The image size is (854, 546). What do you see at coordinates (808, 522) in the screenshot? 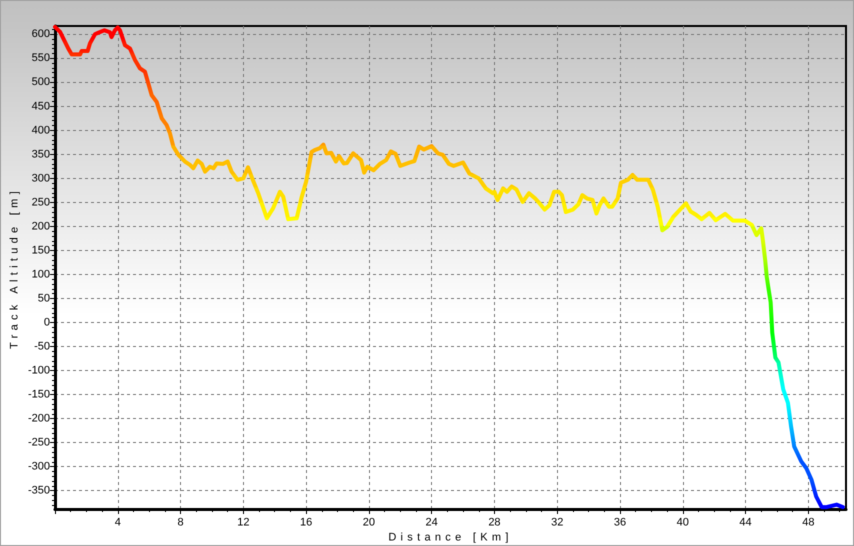
I see `x-tick-label: 48` at bounding box center [808, 522].